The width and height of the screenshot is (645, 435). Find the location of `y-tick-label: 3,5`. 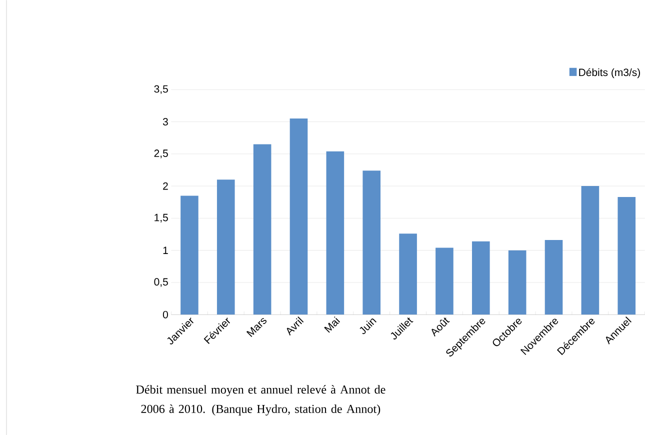

y-tick-label: 3,5 is located at coordinates (161, 89).